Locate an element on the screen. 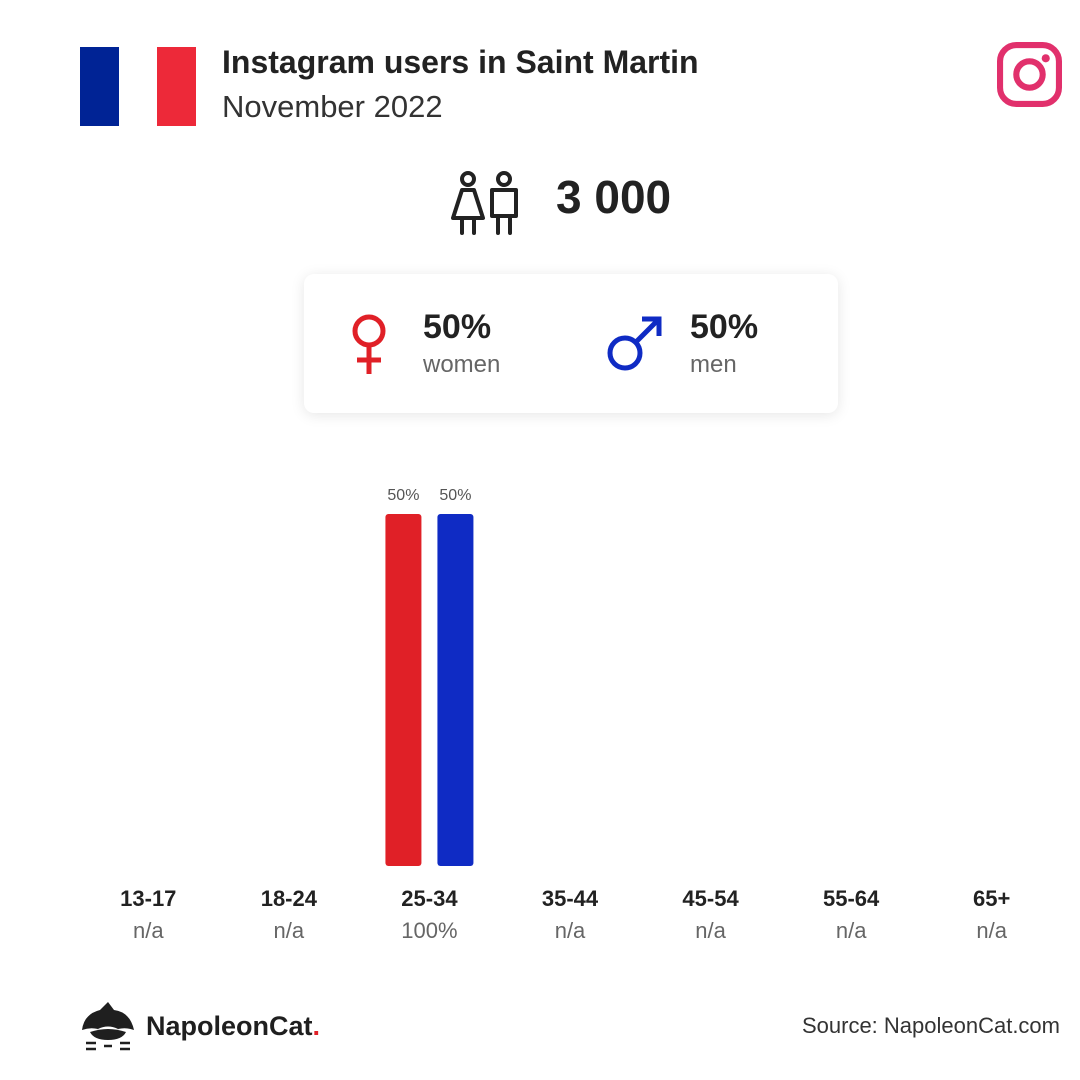  flag-stripe-white is located at coordinates (138, 86).